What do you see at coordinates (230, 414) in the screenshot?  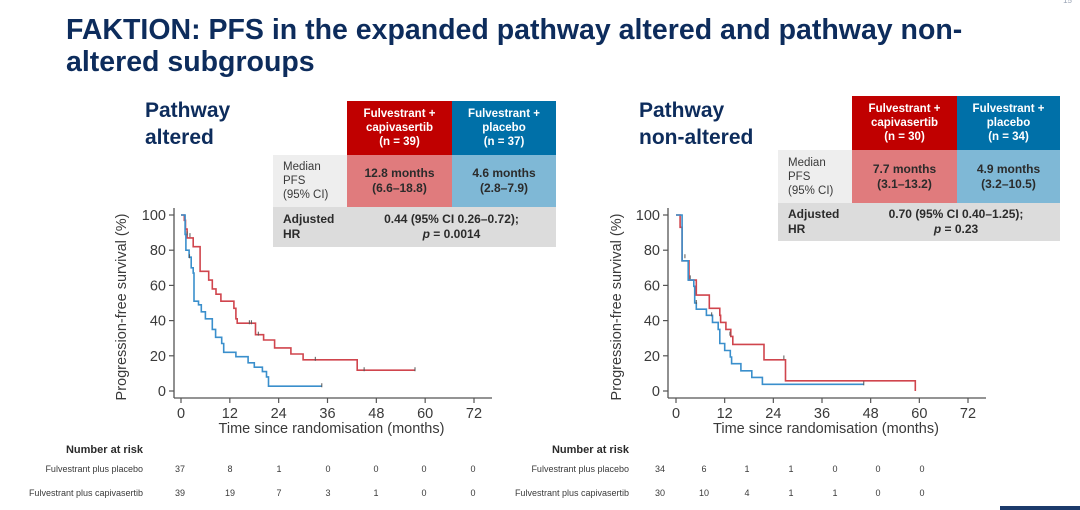 I see `x-tick-label: 12` at bounding box center [230, 414].